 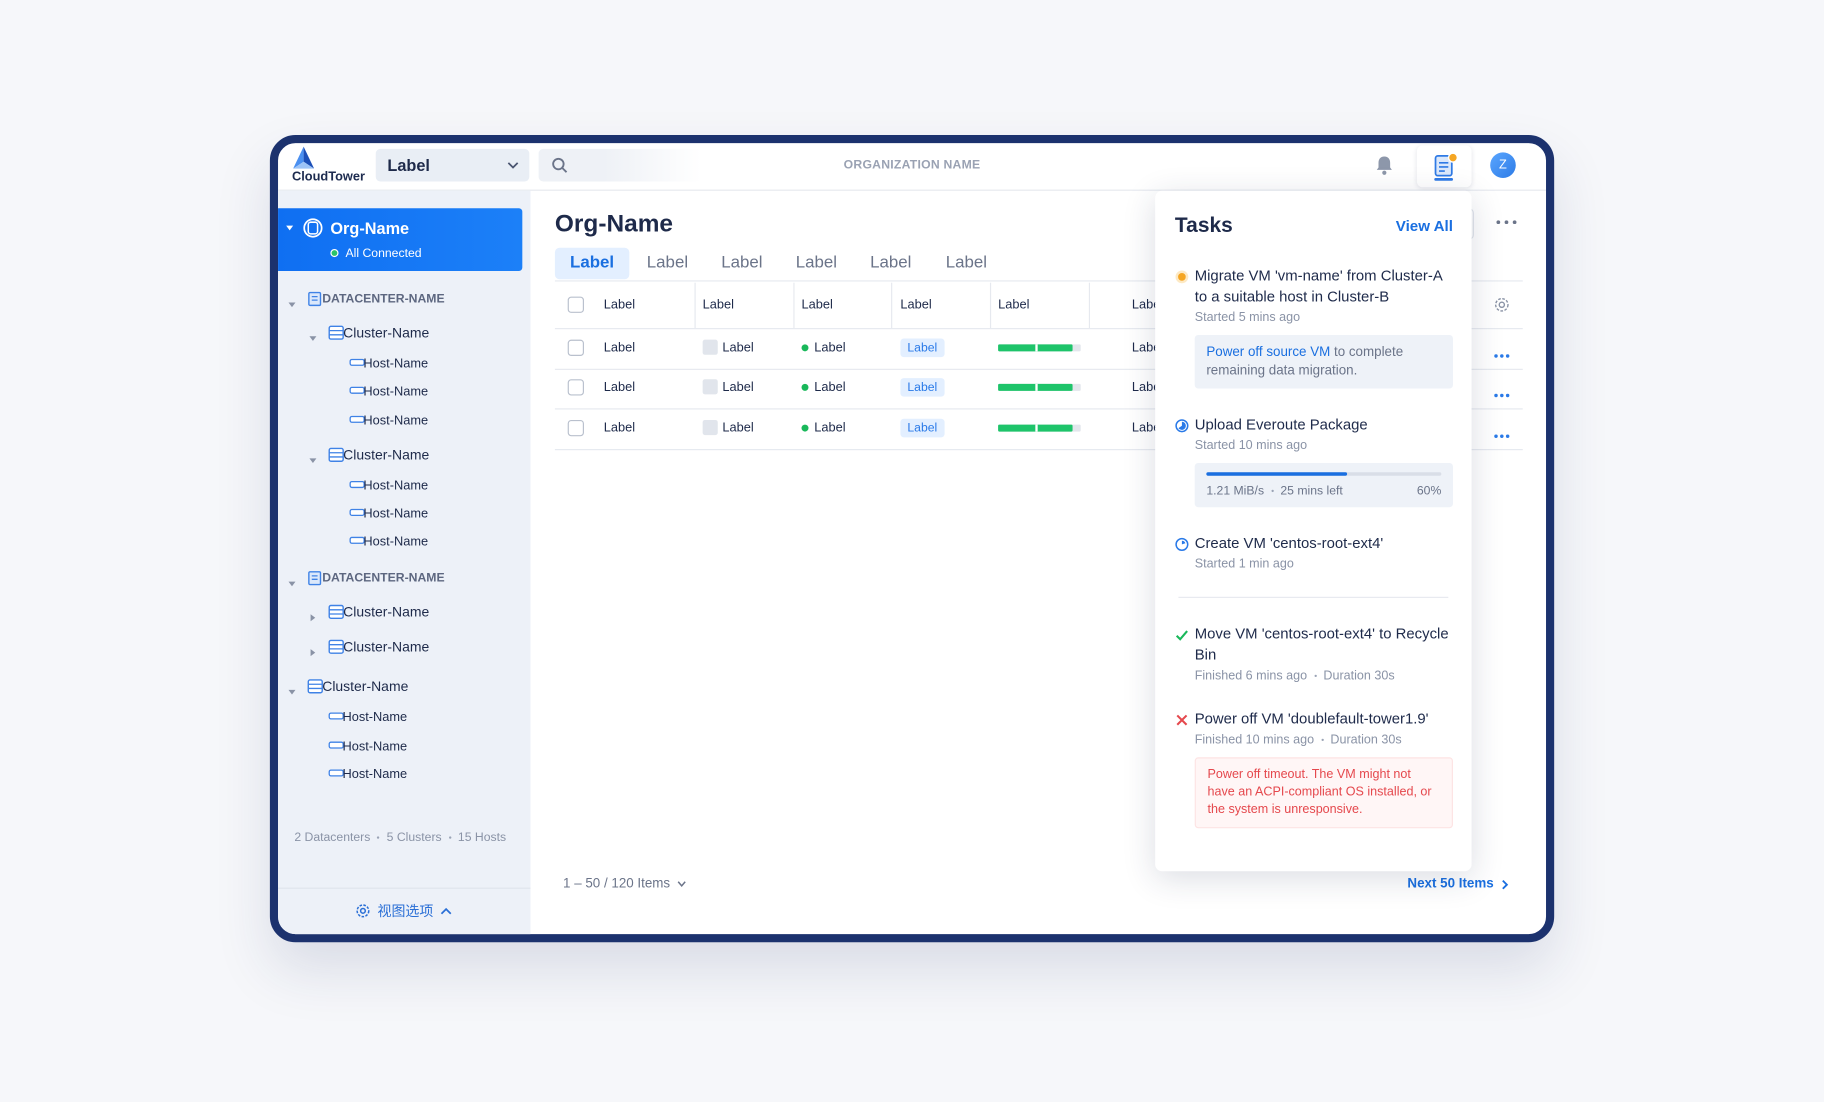 I want to click on speed: 1.21 MiB/s, so click(x=1235, y=490).